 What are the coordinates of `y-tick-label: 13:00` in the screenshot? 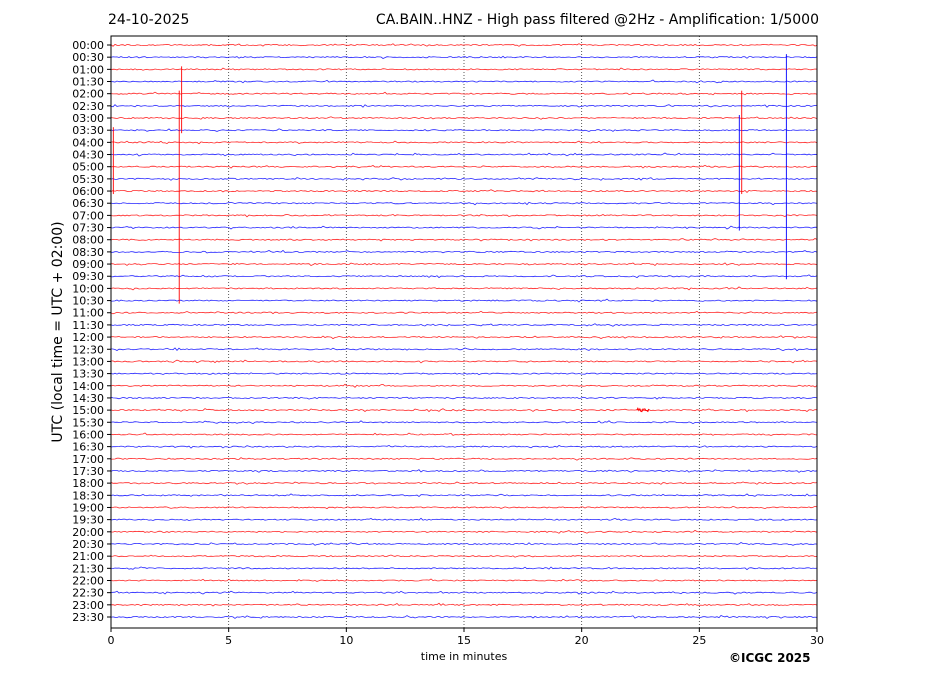 It's located at (88, 361).